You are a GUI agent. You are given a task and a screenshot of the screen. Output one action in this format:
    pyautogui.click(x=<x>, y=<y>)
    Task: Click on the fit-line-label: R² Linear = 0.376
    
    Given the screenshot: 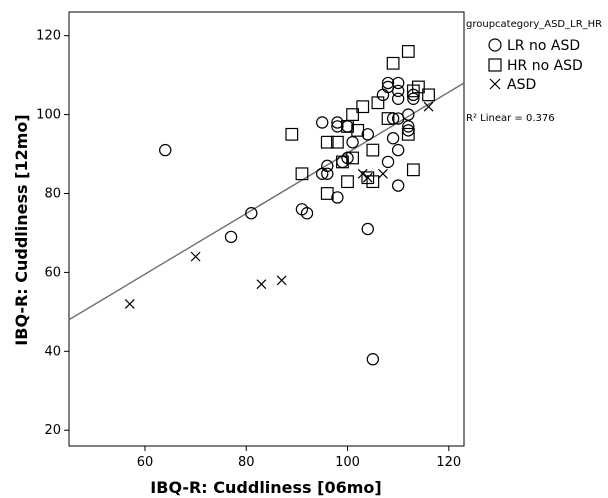 What is the action you would take?
    pyautogui.click(x=510, y=118)
    